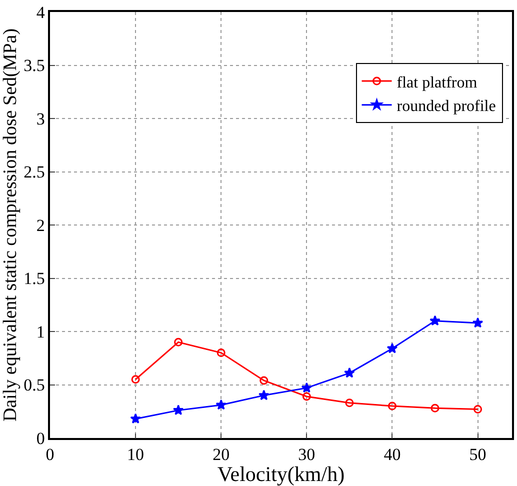 This screenshot has height=486, width=517. What do you see at coordinates (392, 454) in the screenshot?
I see `x-tick-label: 40` at bounding box center [392, 454].